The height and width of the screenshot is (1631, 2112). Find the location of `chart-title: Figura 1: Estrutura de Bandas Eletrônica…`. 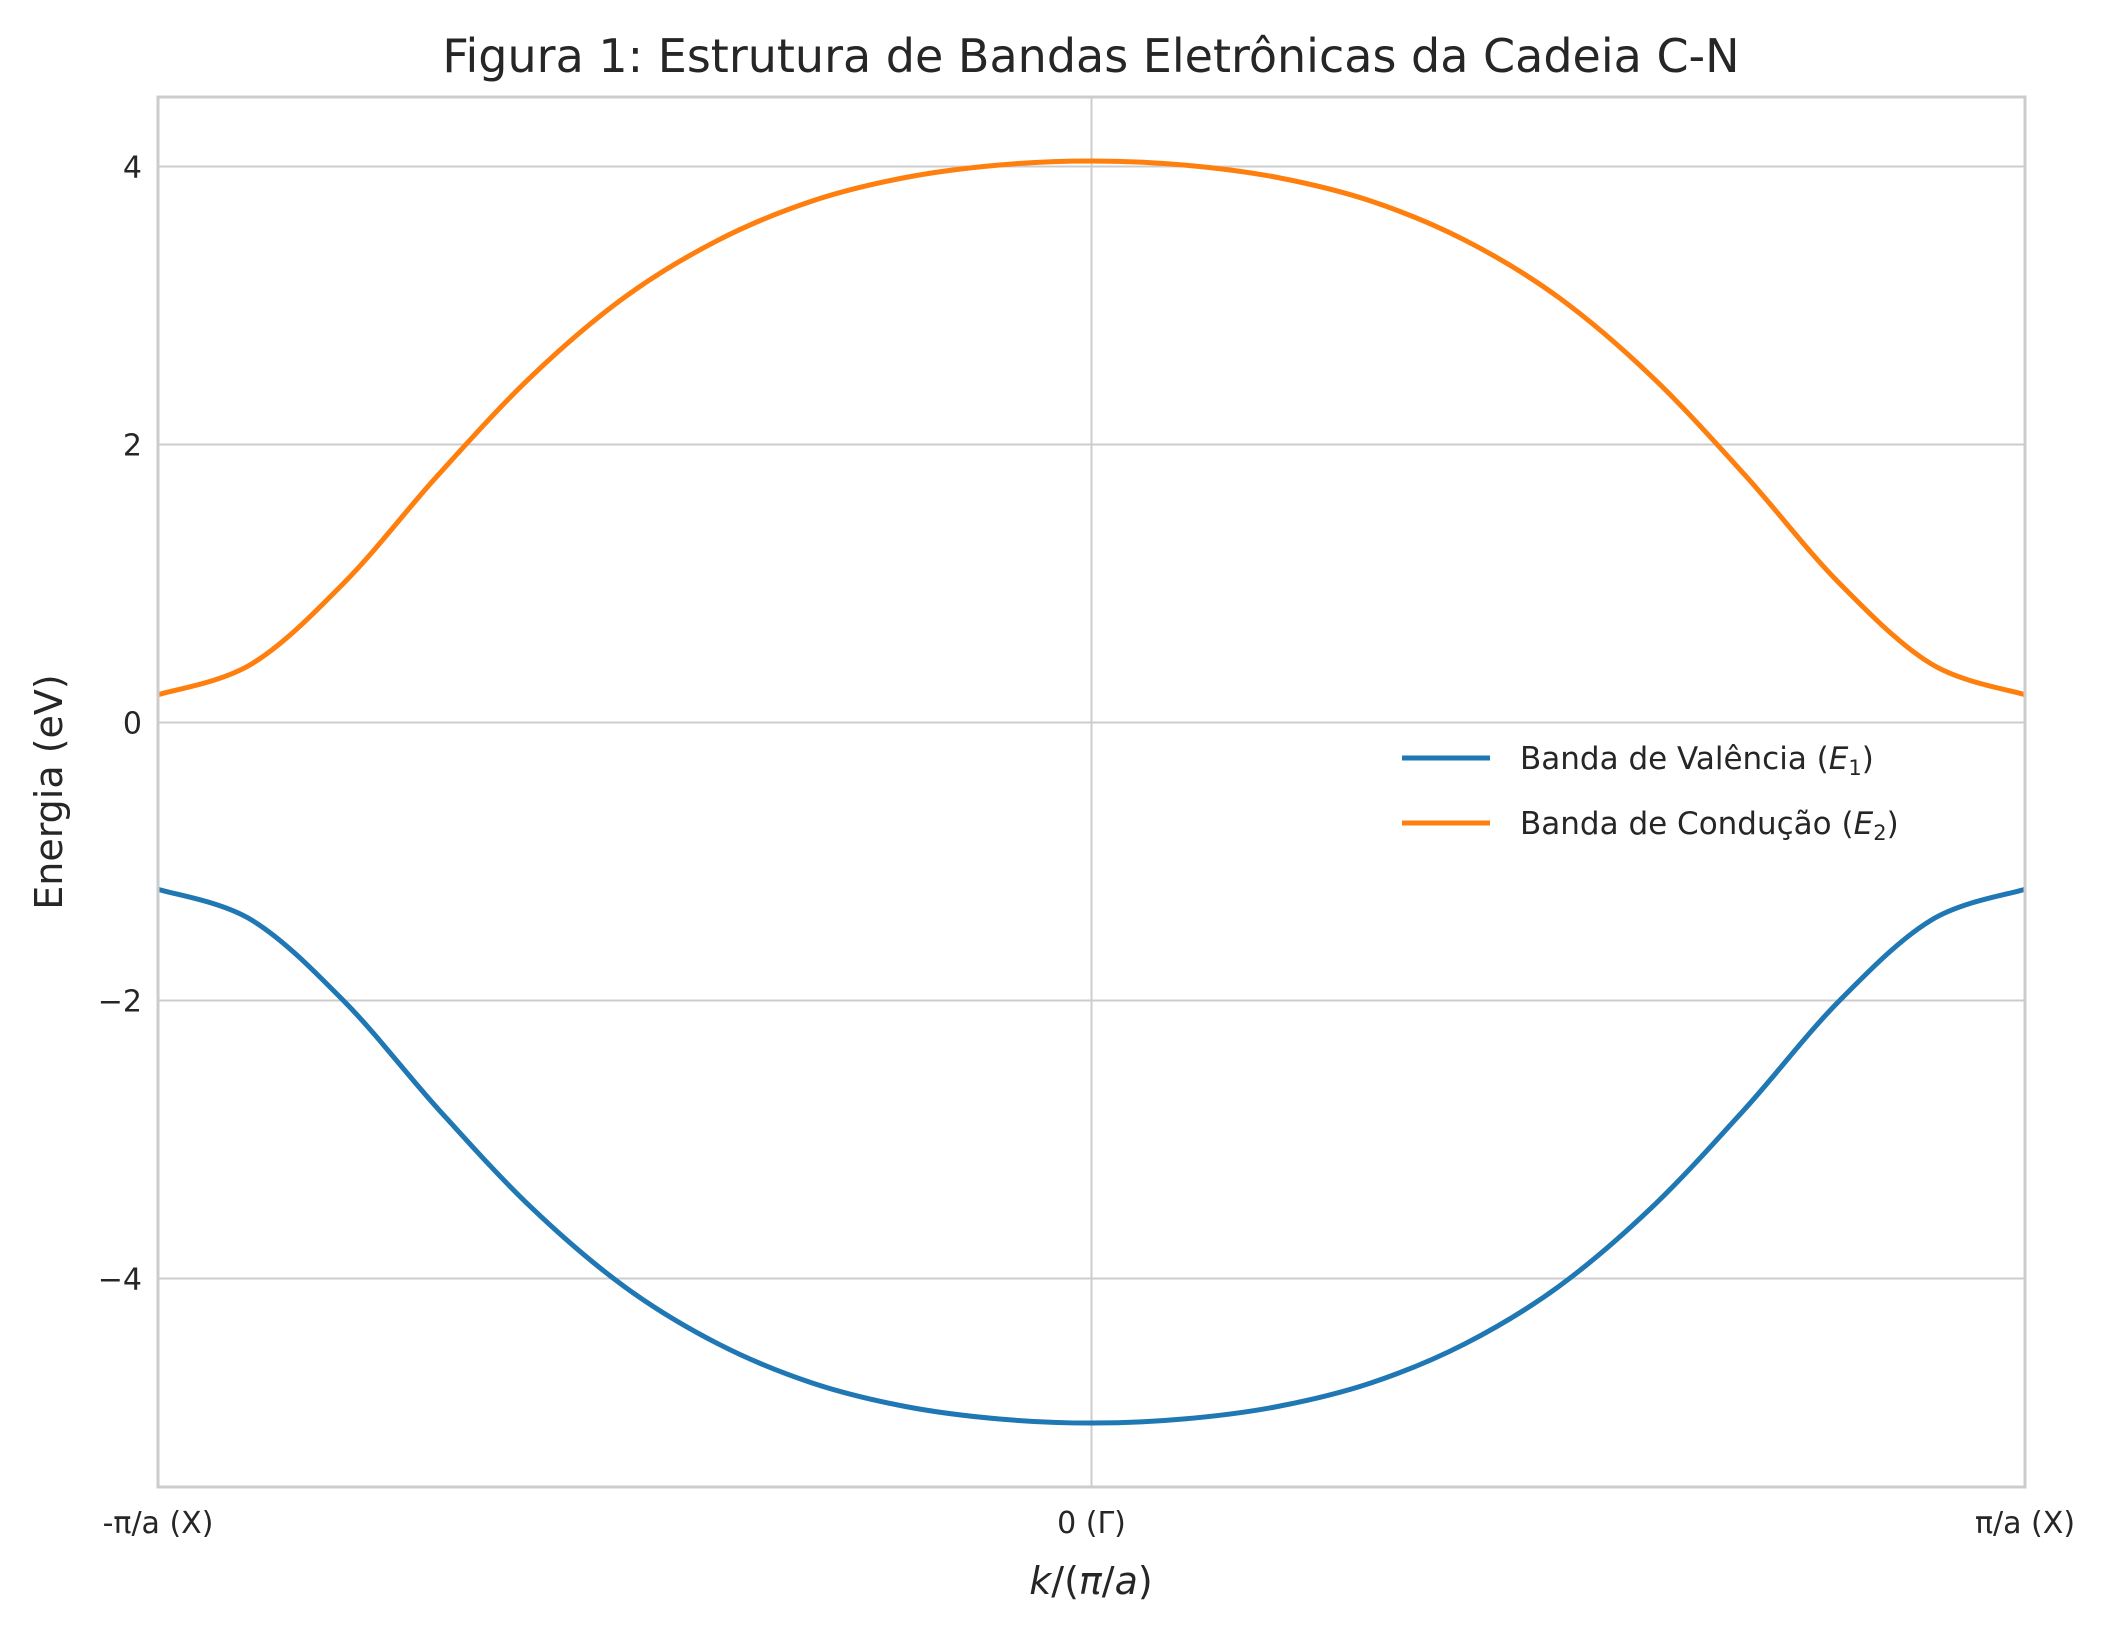

chart-title: Figura 1: Estrutura de Bandas Eletrônica… is located at coordinates (1090, 56).